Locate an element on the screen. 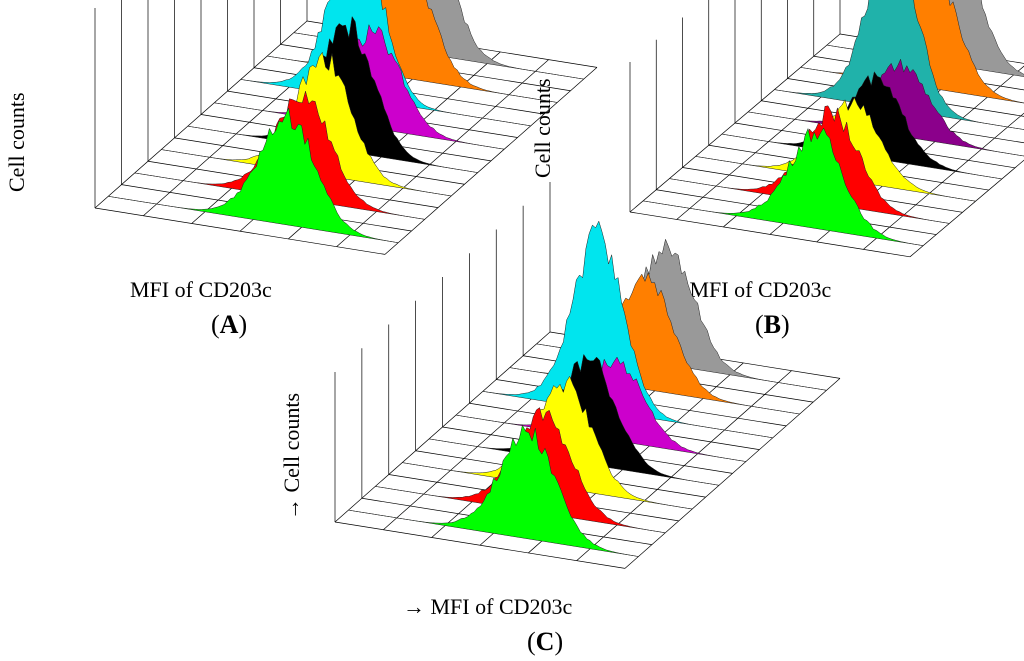  panel-c-x-axis-label: → MFI of CD203c is located at coordinates (488, 606).